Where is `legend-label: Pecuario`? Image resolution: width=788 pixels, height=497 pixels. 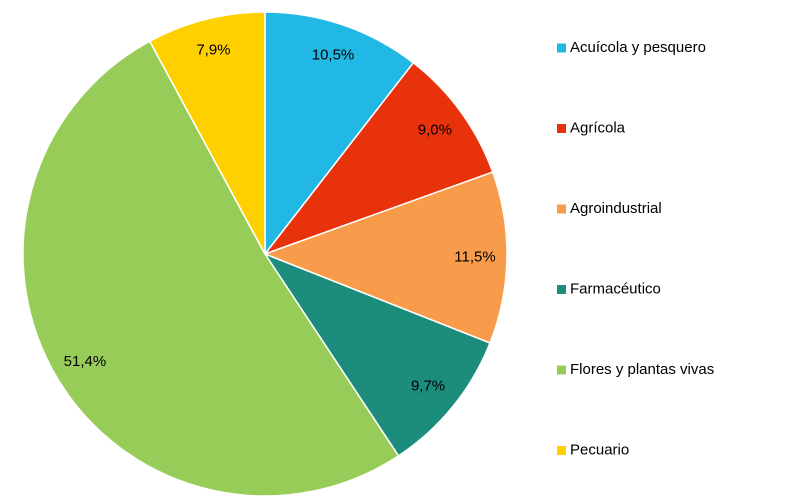 legend-label: Pecuario is located at coordinates (599, 449).